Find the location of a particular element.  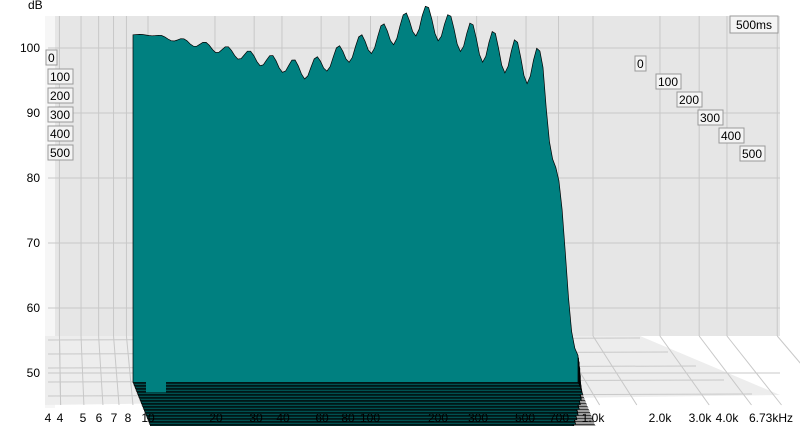

x-tick-label: 40 is located at coordinates (283, 418).